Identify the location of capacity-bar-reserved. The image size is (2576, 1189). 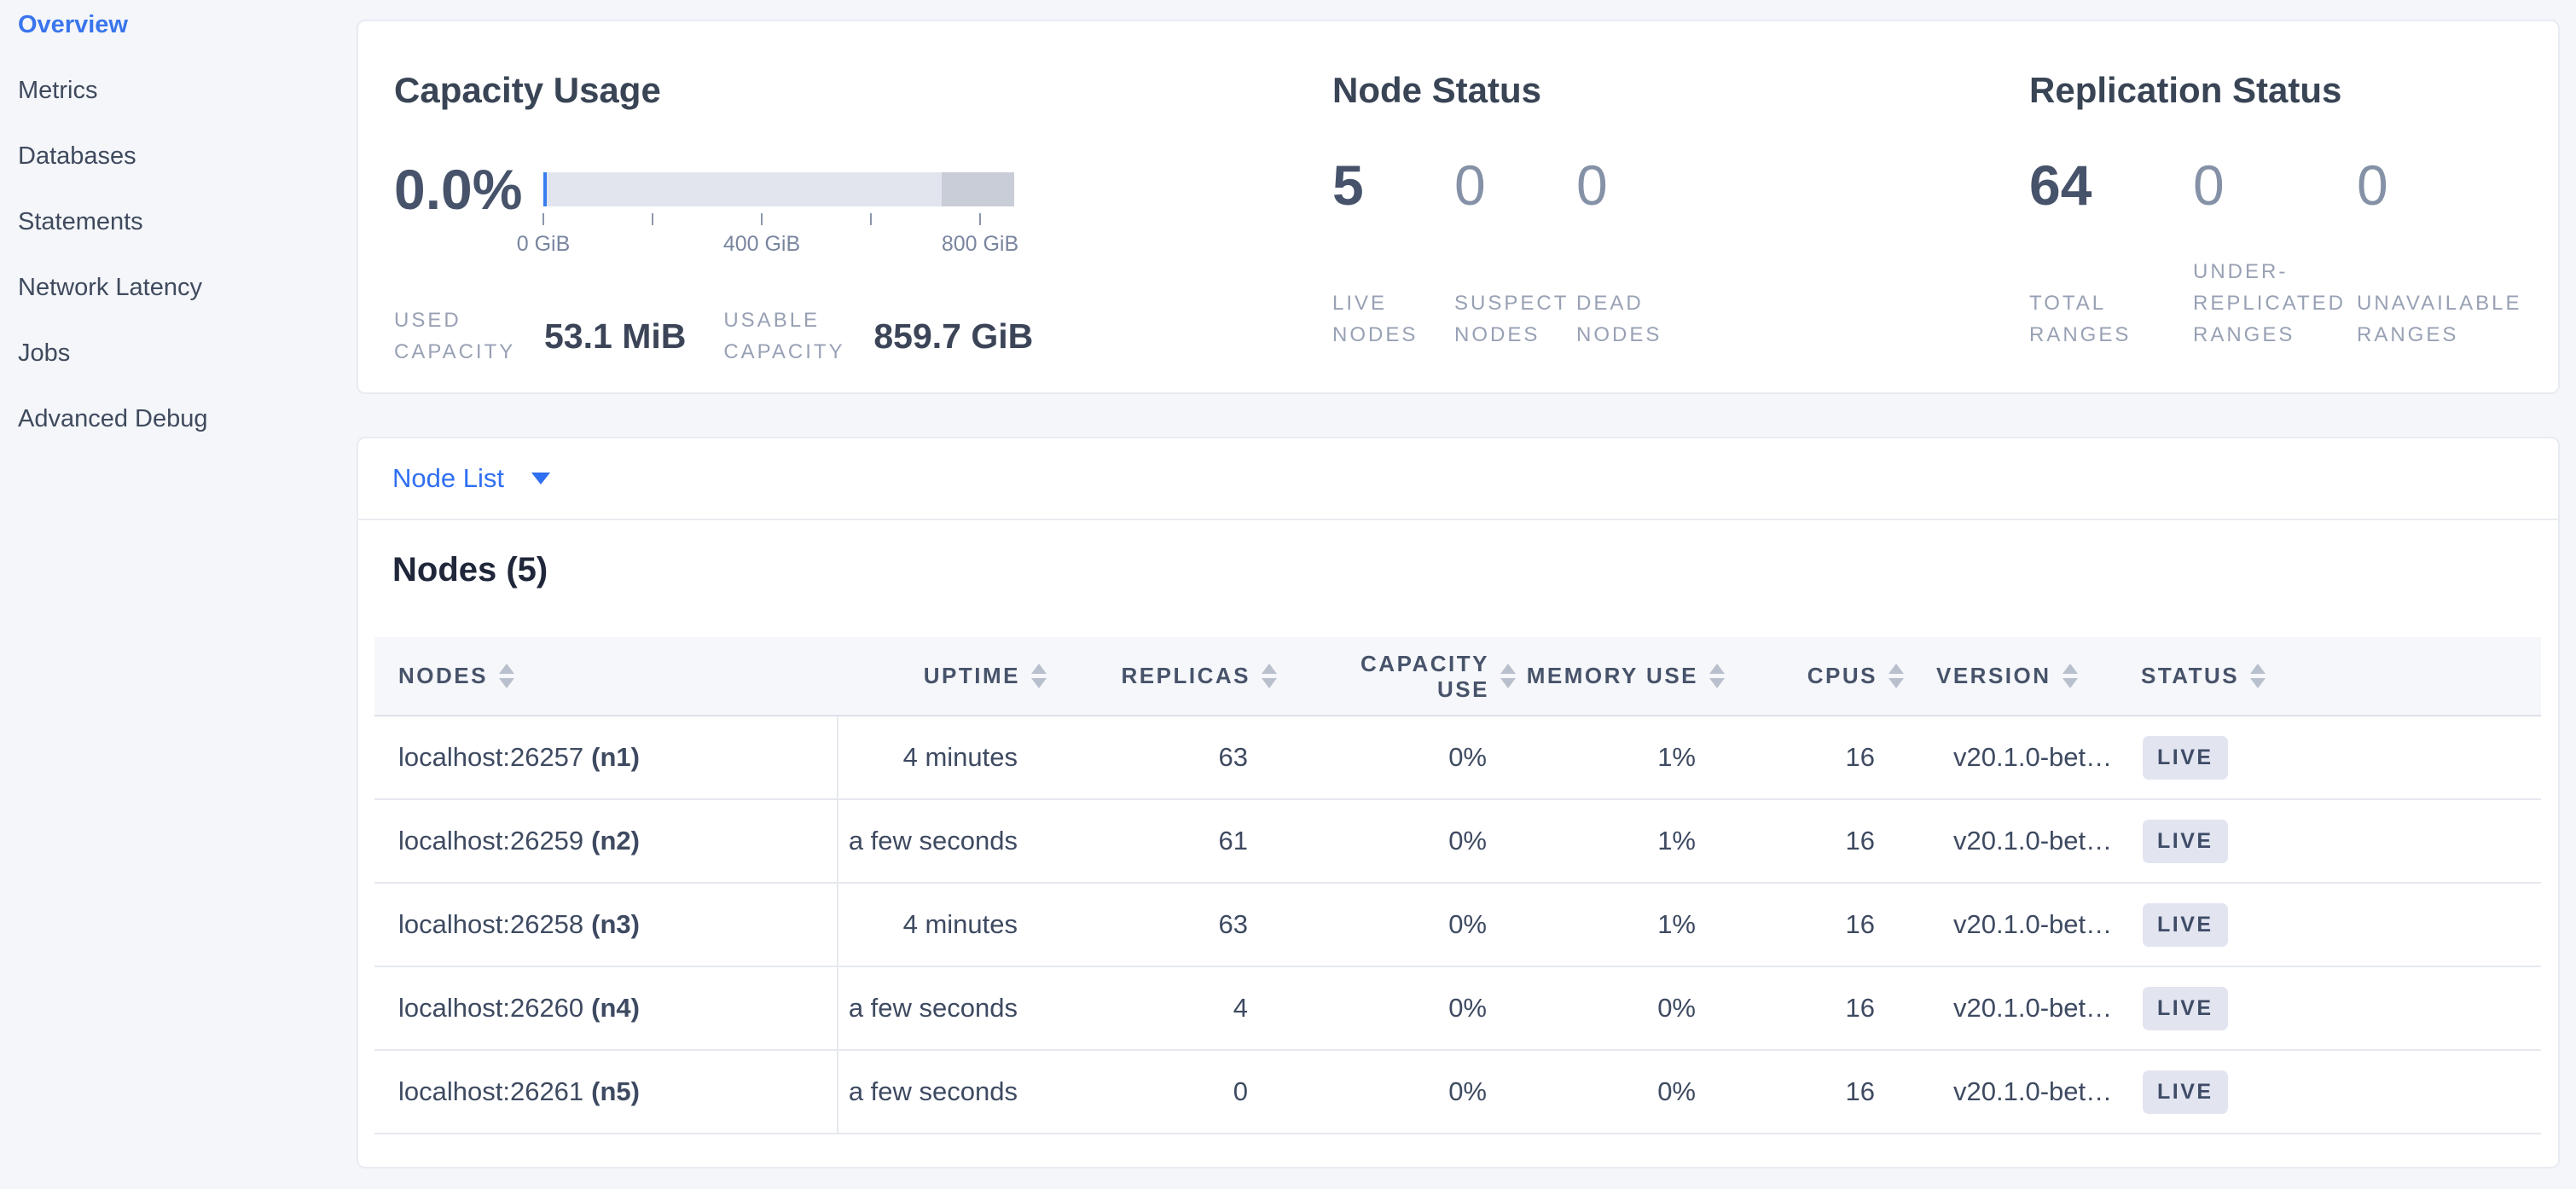
(978, 189).